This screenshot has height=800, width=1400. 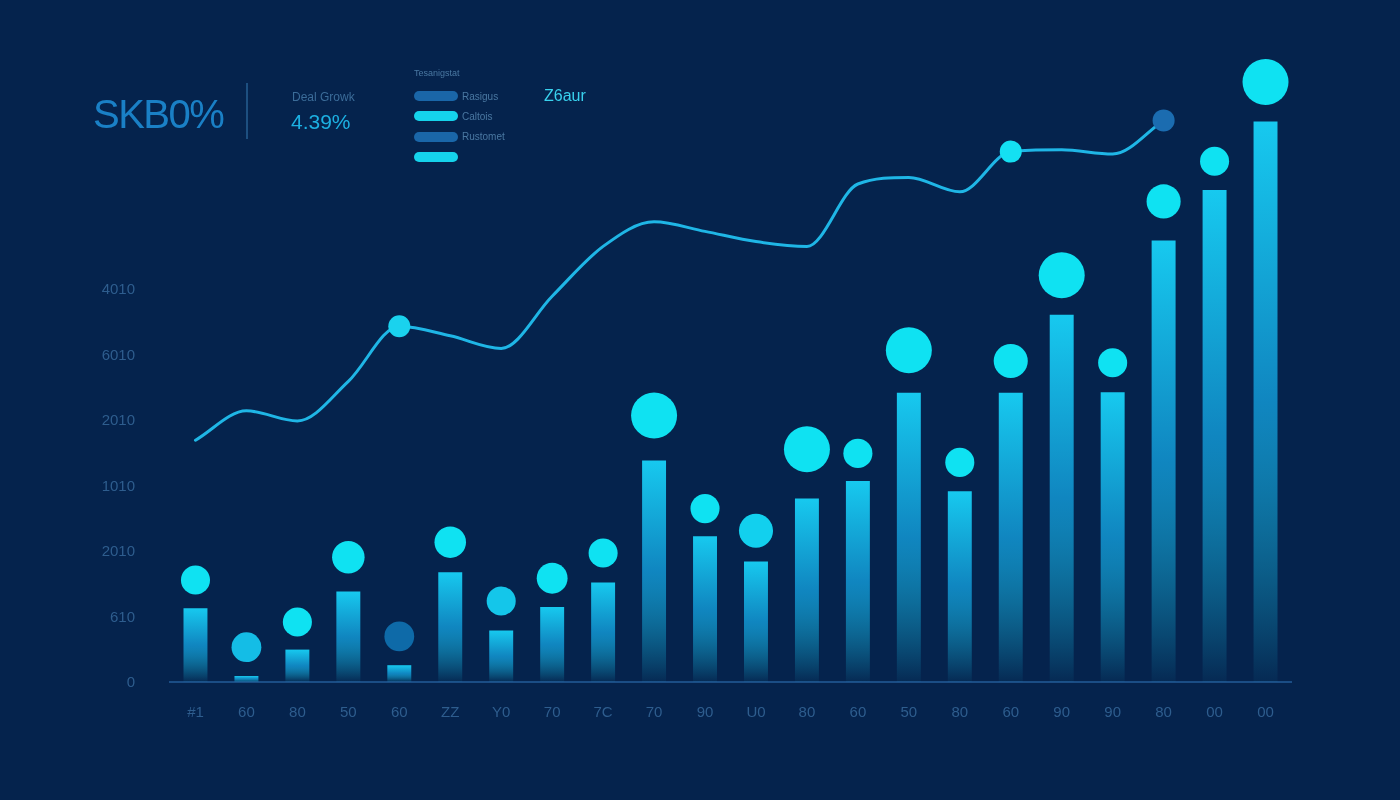 I want to click on annotation: SKB0%, so click(x=158, y=114).